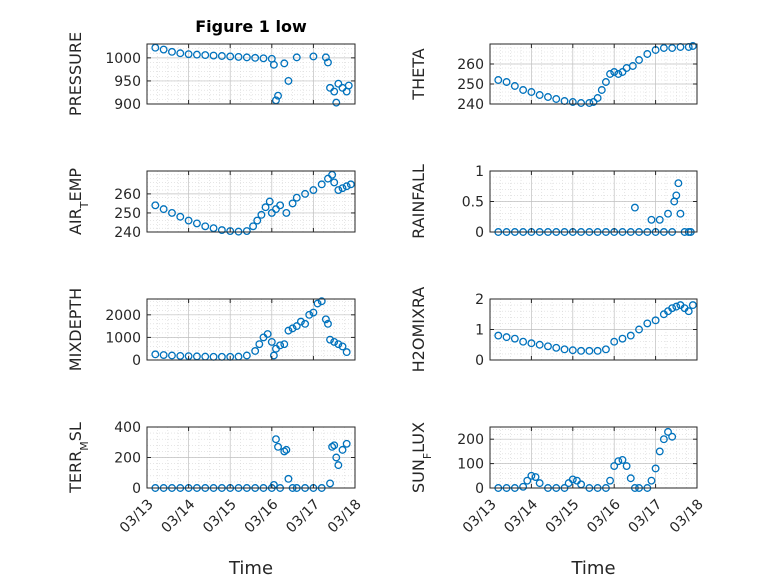 The width and height of the screenshot is (778, 587). Describe the element at coordinates (470, 85) in the screenshot. I see `y-tick-label: 250` at that location.